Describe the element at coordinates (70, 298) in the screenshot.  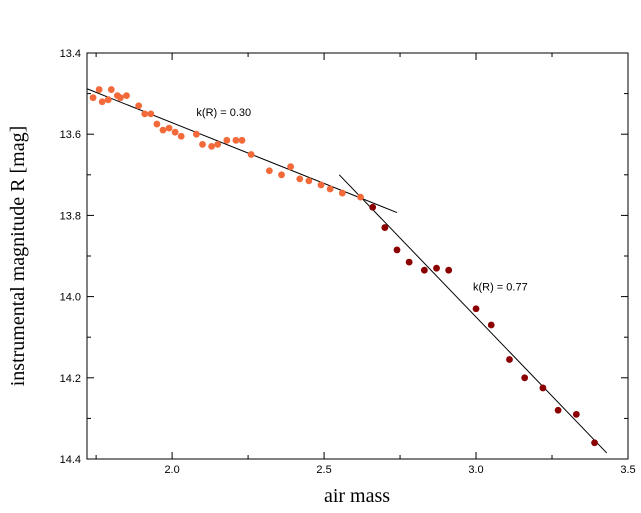
I see `y-tick-label: 14.0` at that location.